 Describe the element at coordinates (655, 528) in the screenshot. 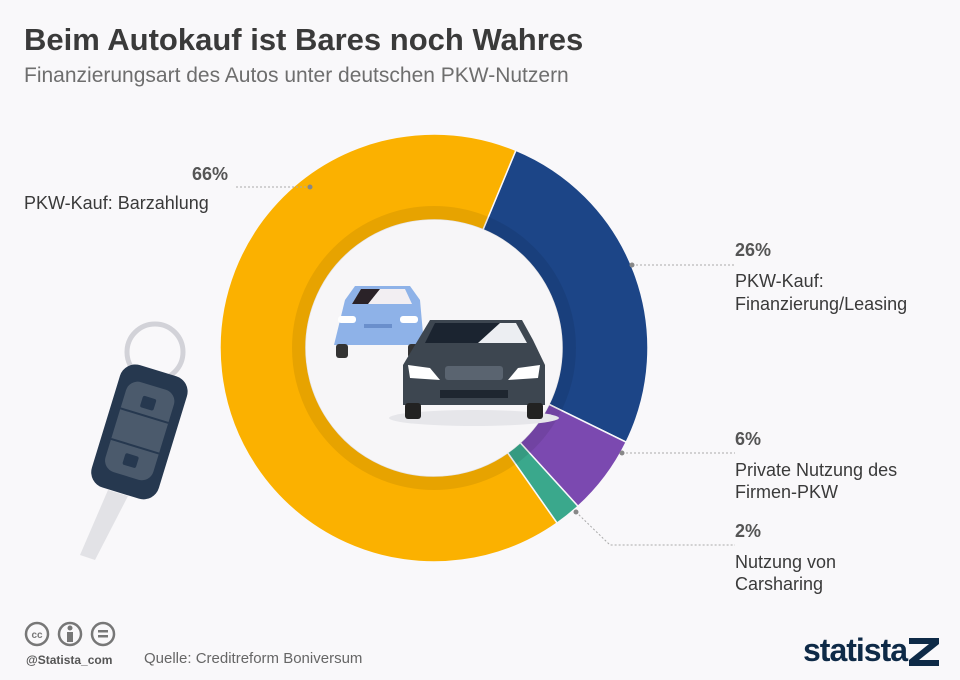

I see `leader-line-carsharing` at that location.